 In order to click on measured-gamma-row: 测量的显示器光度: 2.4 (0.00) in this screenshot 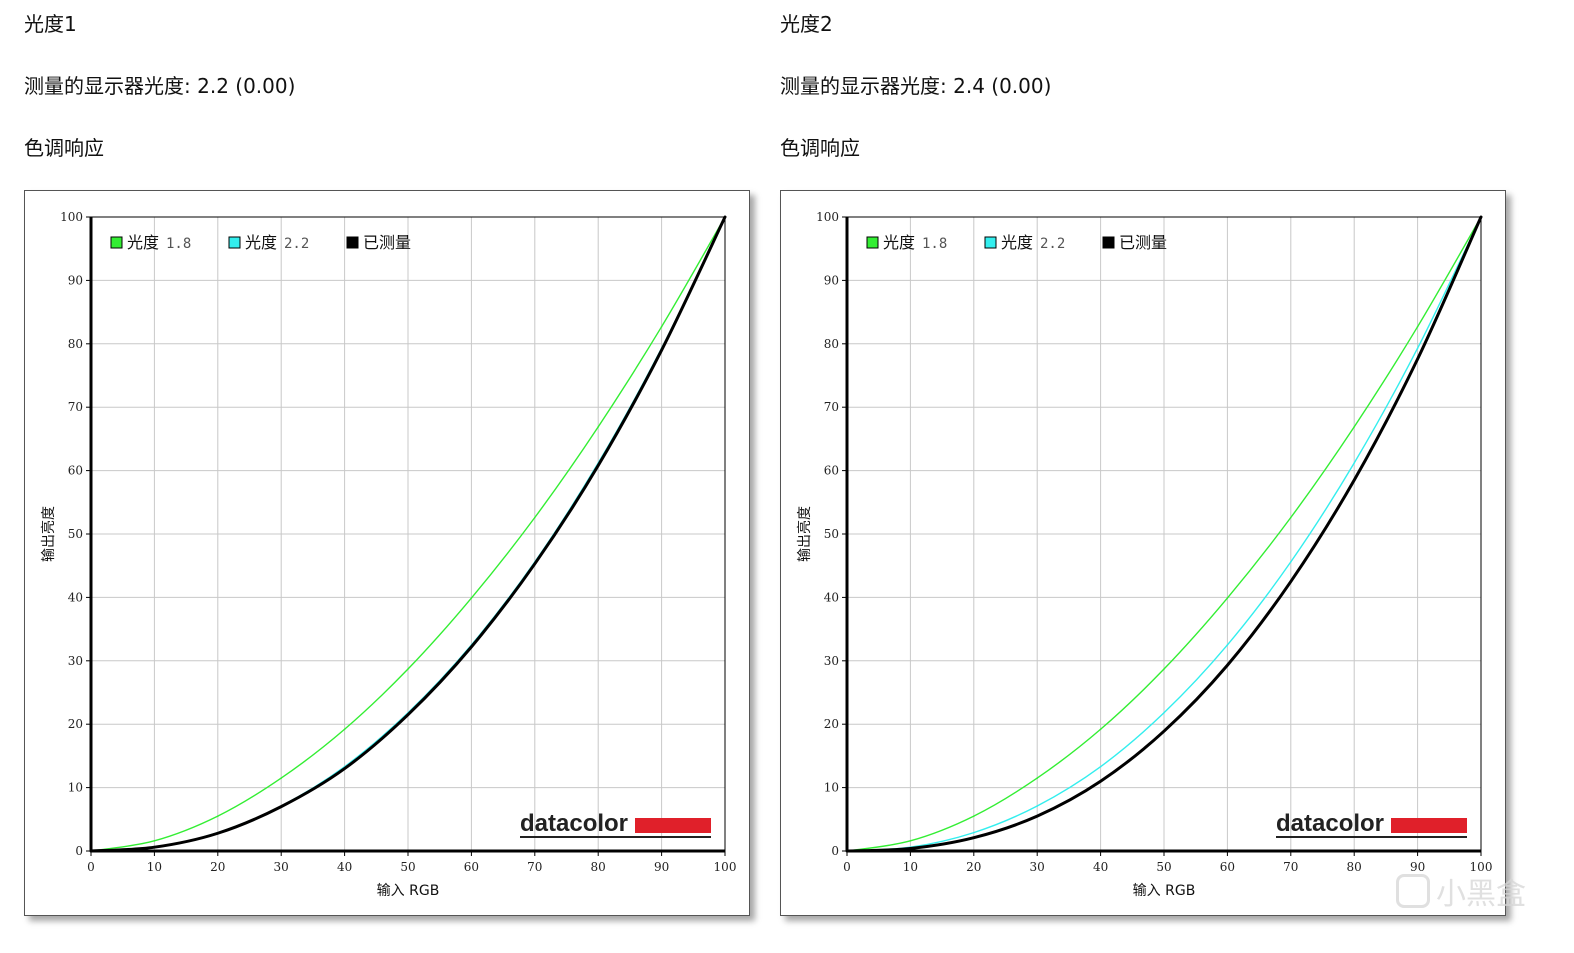, I will do `click(915, 84)`.